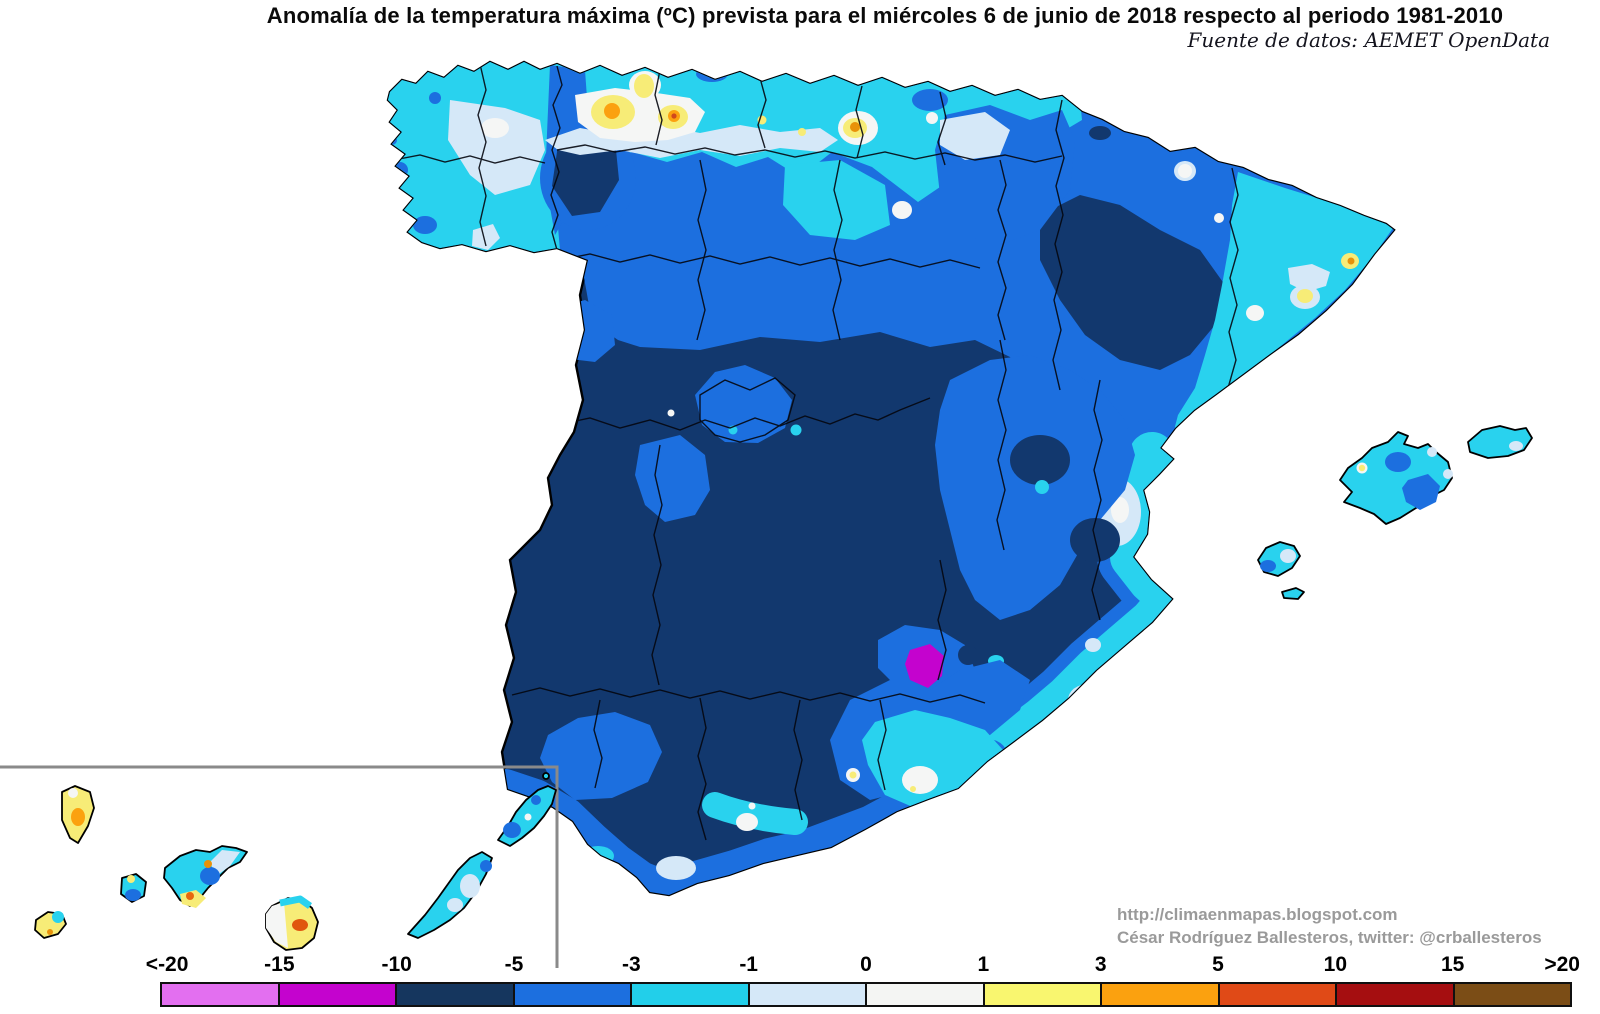  Describe the element at coordinates (396, 964) in the screenshot. I see `legend-tick-label: -10` at that location.